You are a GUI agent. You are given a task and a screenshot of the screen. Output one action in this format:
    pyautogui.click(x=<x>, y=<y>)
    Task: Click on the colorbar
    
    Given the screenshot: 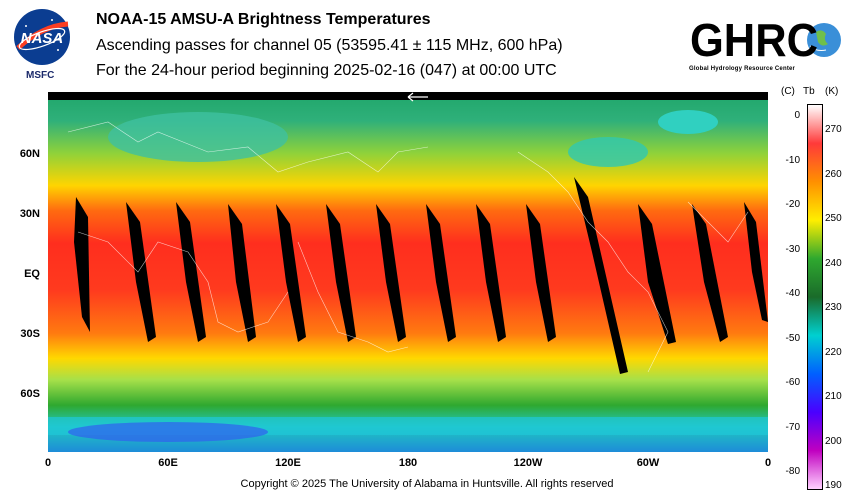 What is the action you would take?
    pyautogui.click(x=815, y=297)
    